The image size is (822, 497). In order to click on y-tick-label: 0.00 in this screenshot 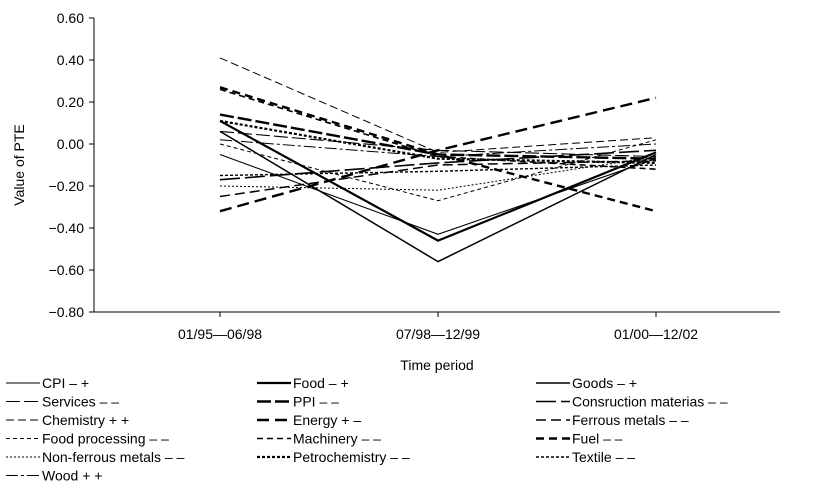, I will do `click(70, 144)`.